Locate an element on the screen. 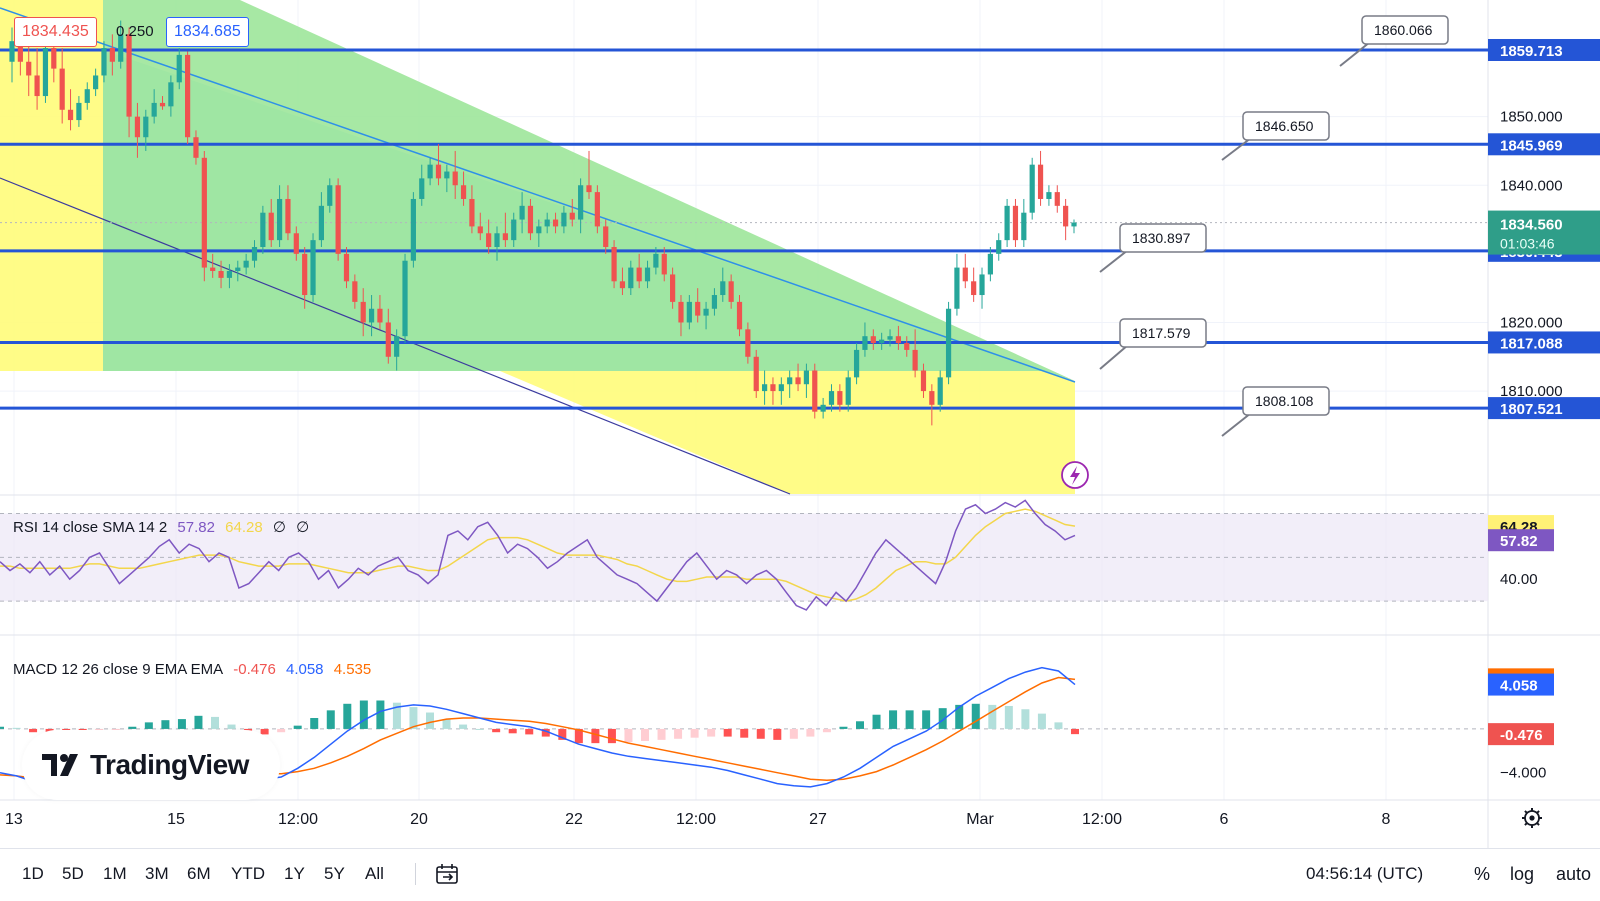 The height and width of the screenshot is (901, 1600). range-ytd-button: YTD is located at coordinates (248, 874).